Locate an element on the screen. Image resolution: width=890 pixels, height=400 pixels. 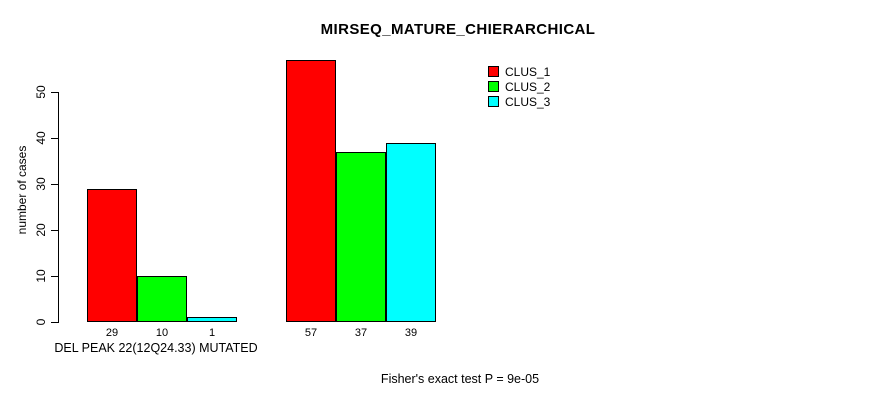
y-axis-tick-label: 0 is located at coordinates (41, 322).